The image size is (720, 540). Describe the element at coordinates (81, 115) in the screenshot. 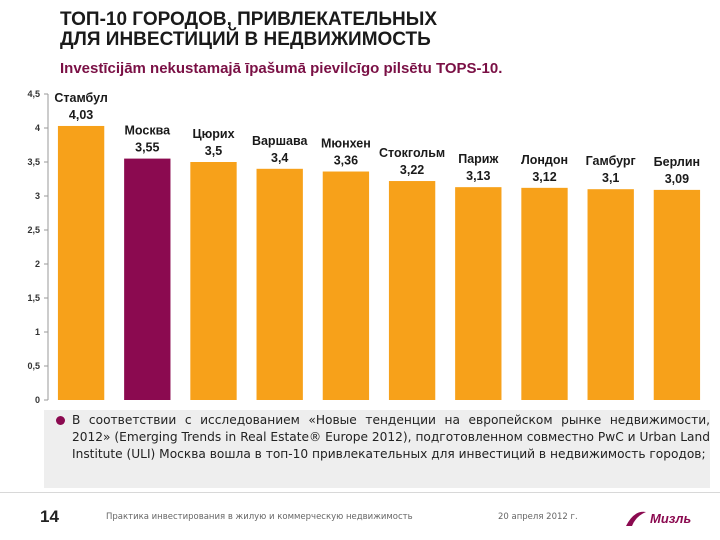

I see `bar-value-label: 4,03` at that location.